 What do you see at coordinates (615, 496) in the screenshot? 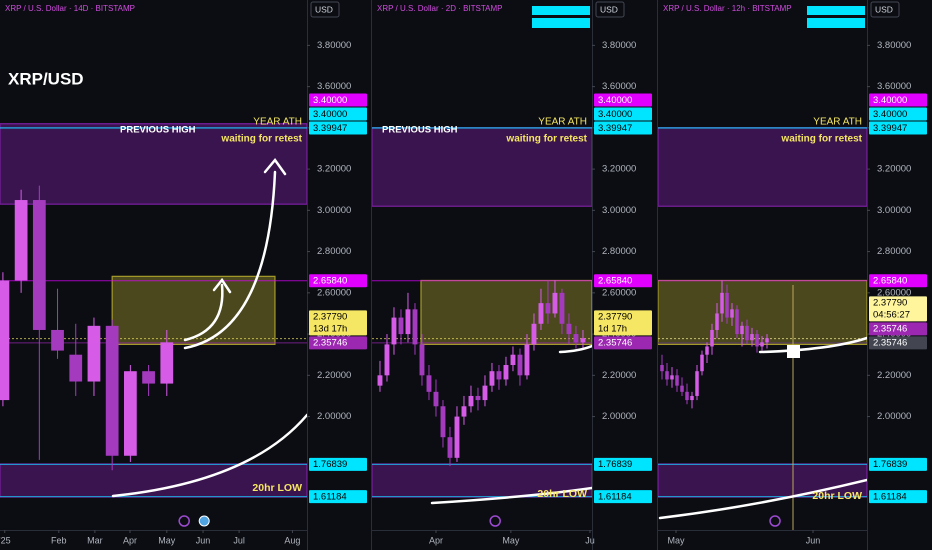
I see `price-label: 1.61184` at bounding box center [615, 496].